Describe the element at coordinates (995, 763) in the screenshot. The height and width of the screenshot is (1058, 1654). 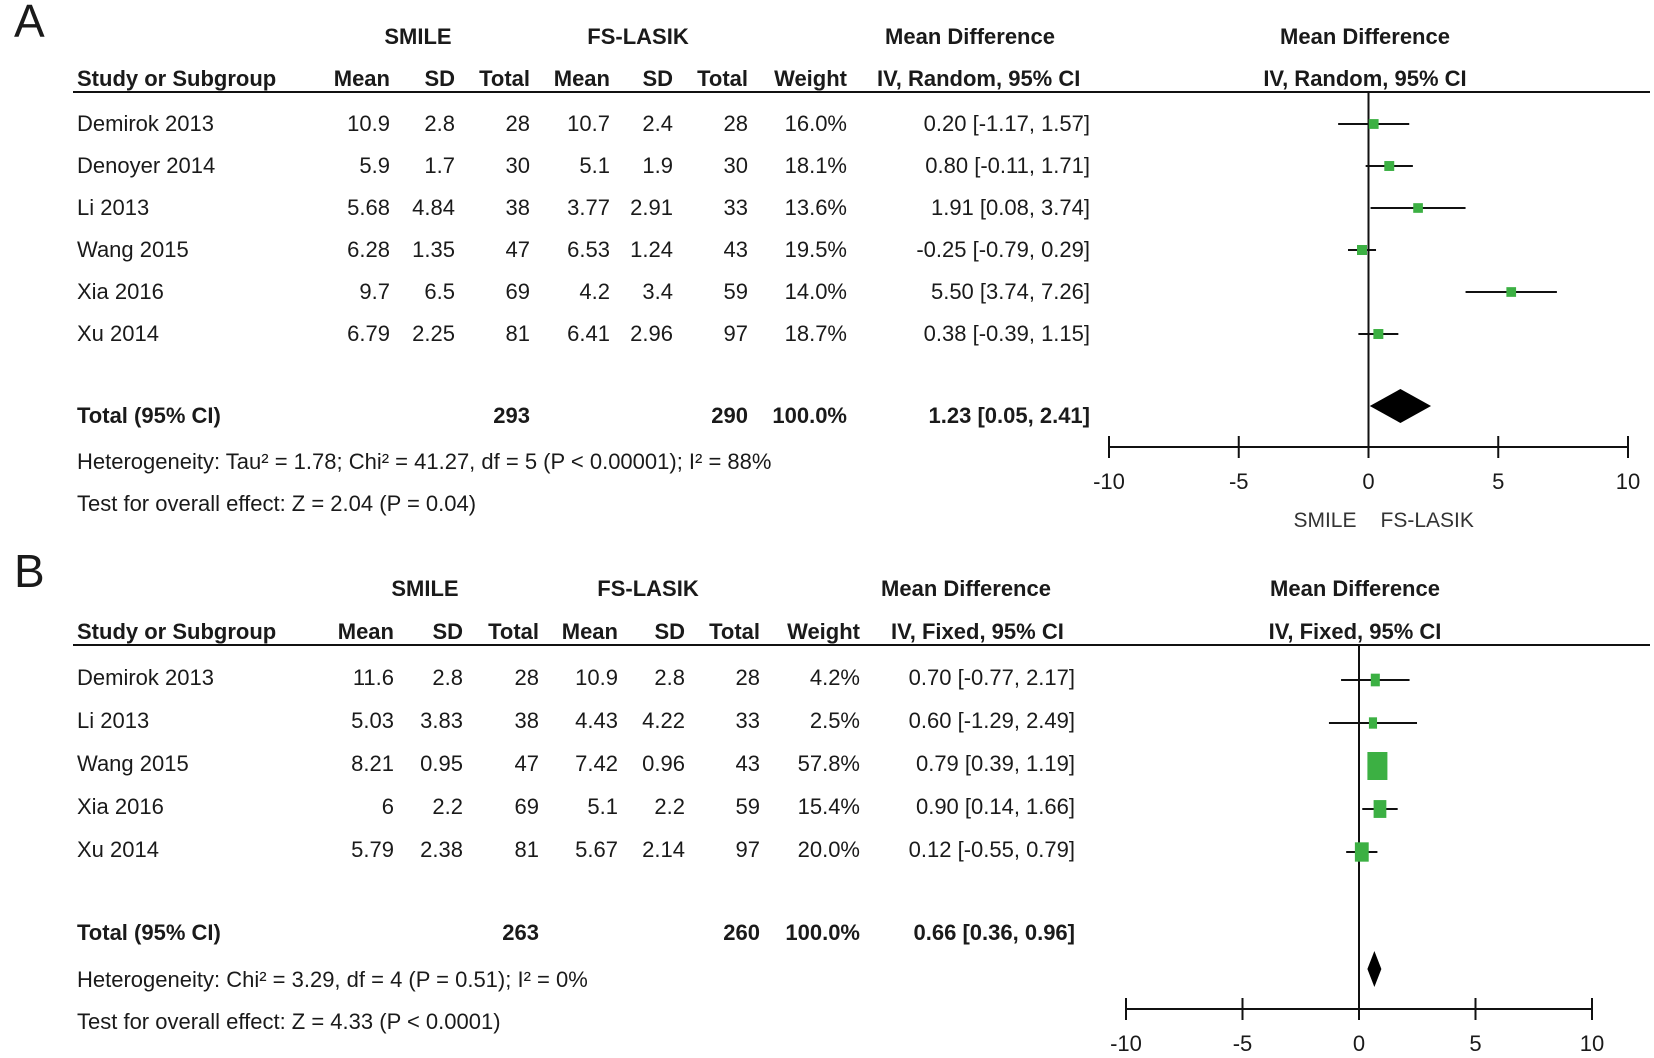
I see `effect-ci: 0.79 [0.39, 1.19]` at that location.